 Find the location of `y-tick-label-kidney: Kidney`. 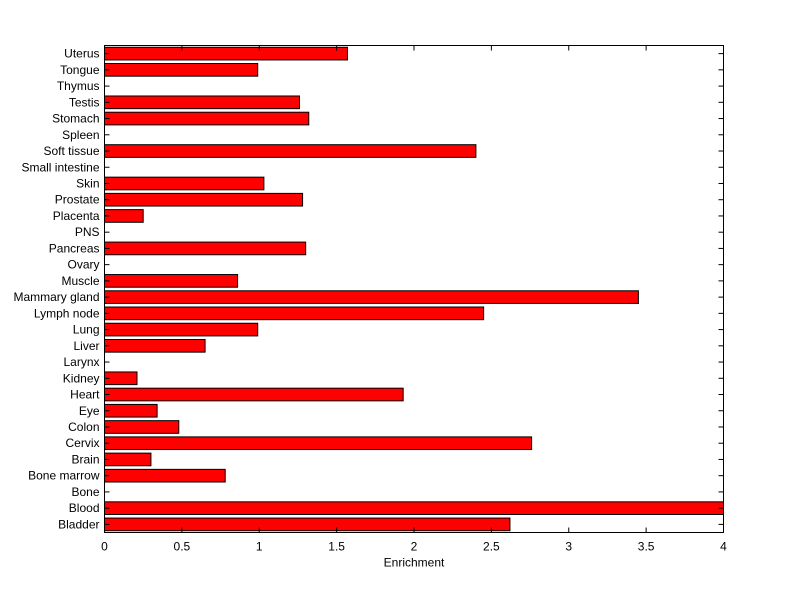

y-tick-label-kidney: Kidney is located at coordinates (81, 378).